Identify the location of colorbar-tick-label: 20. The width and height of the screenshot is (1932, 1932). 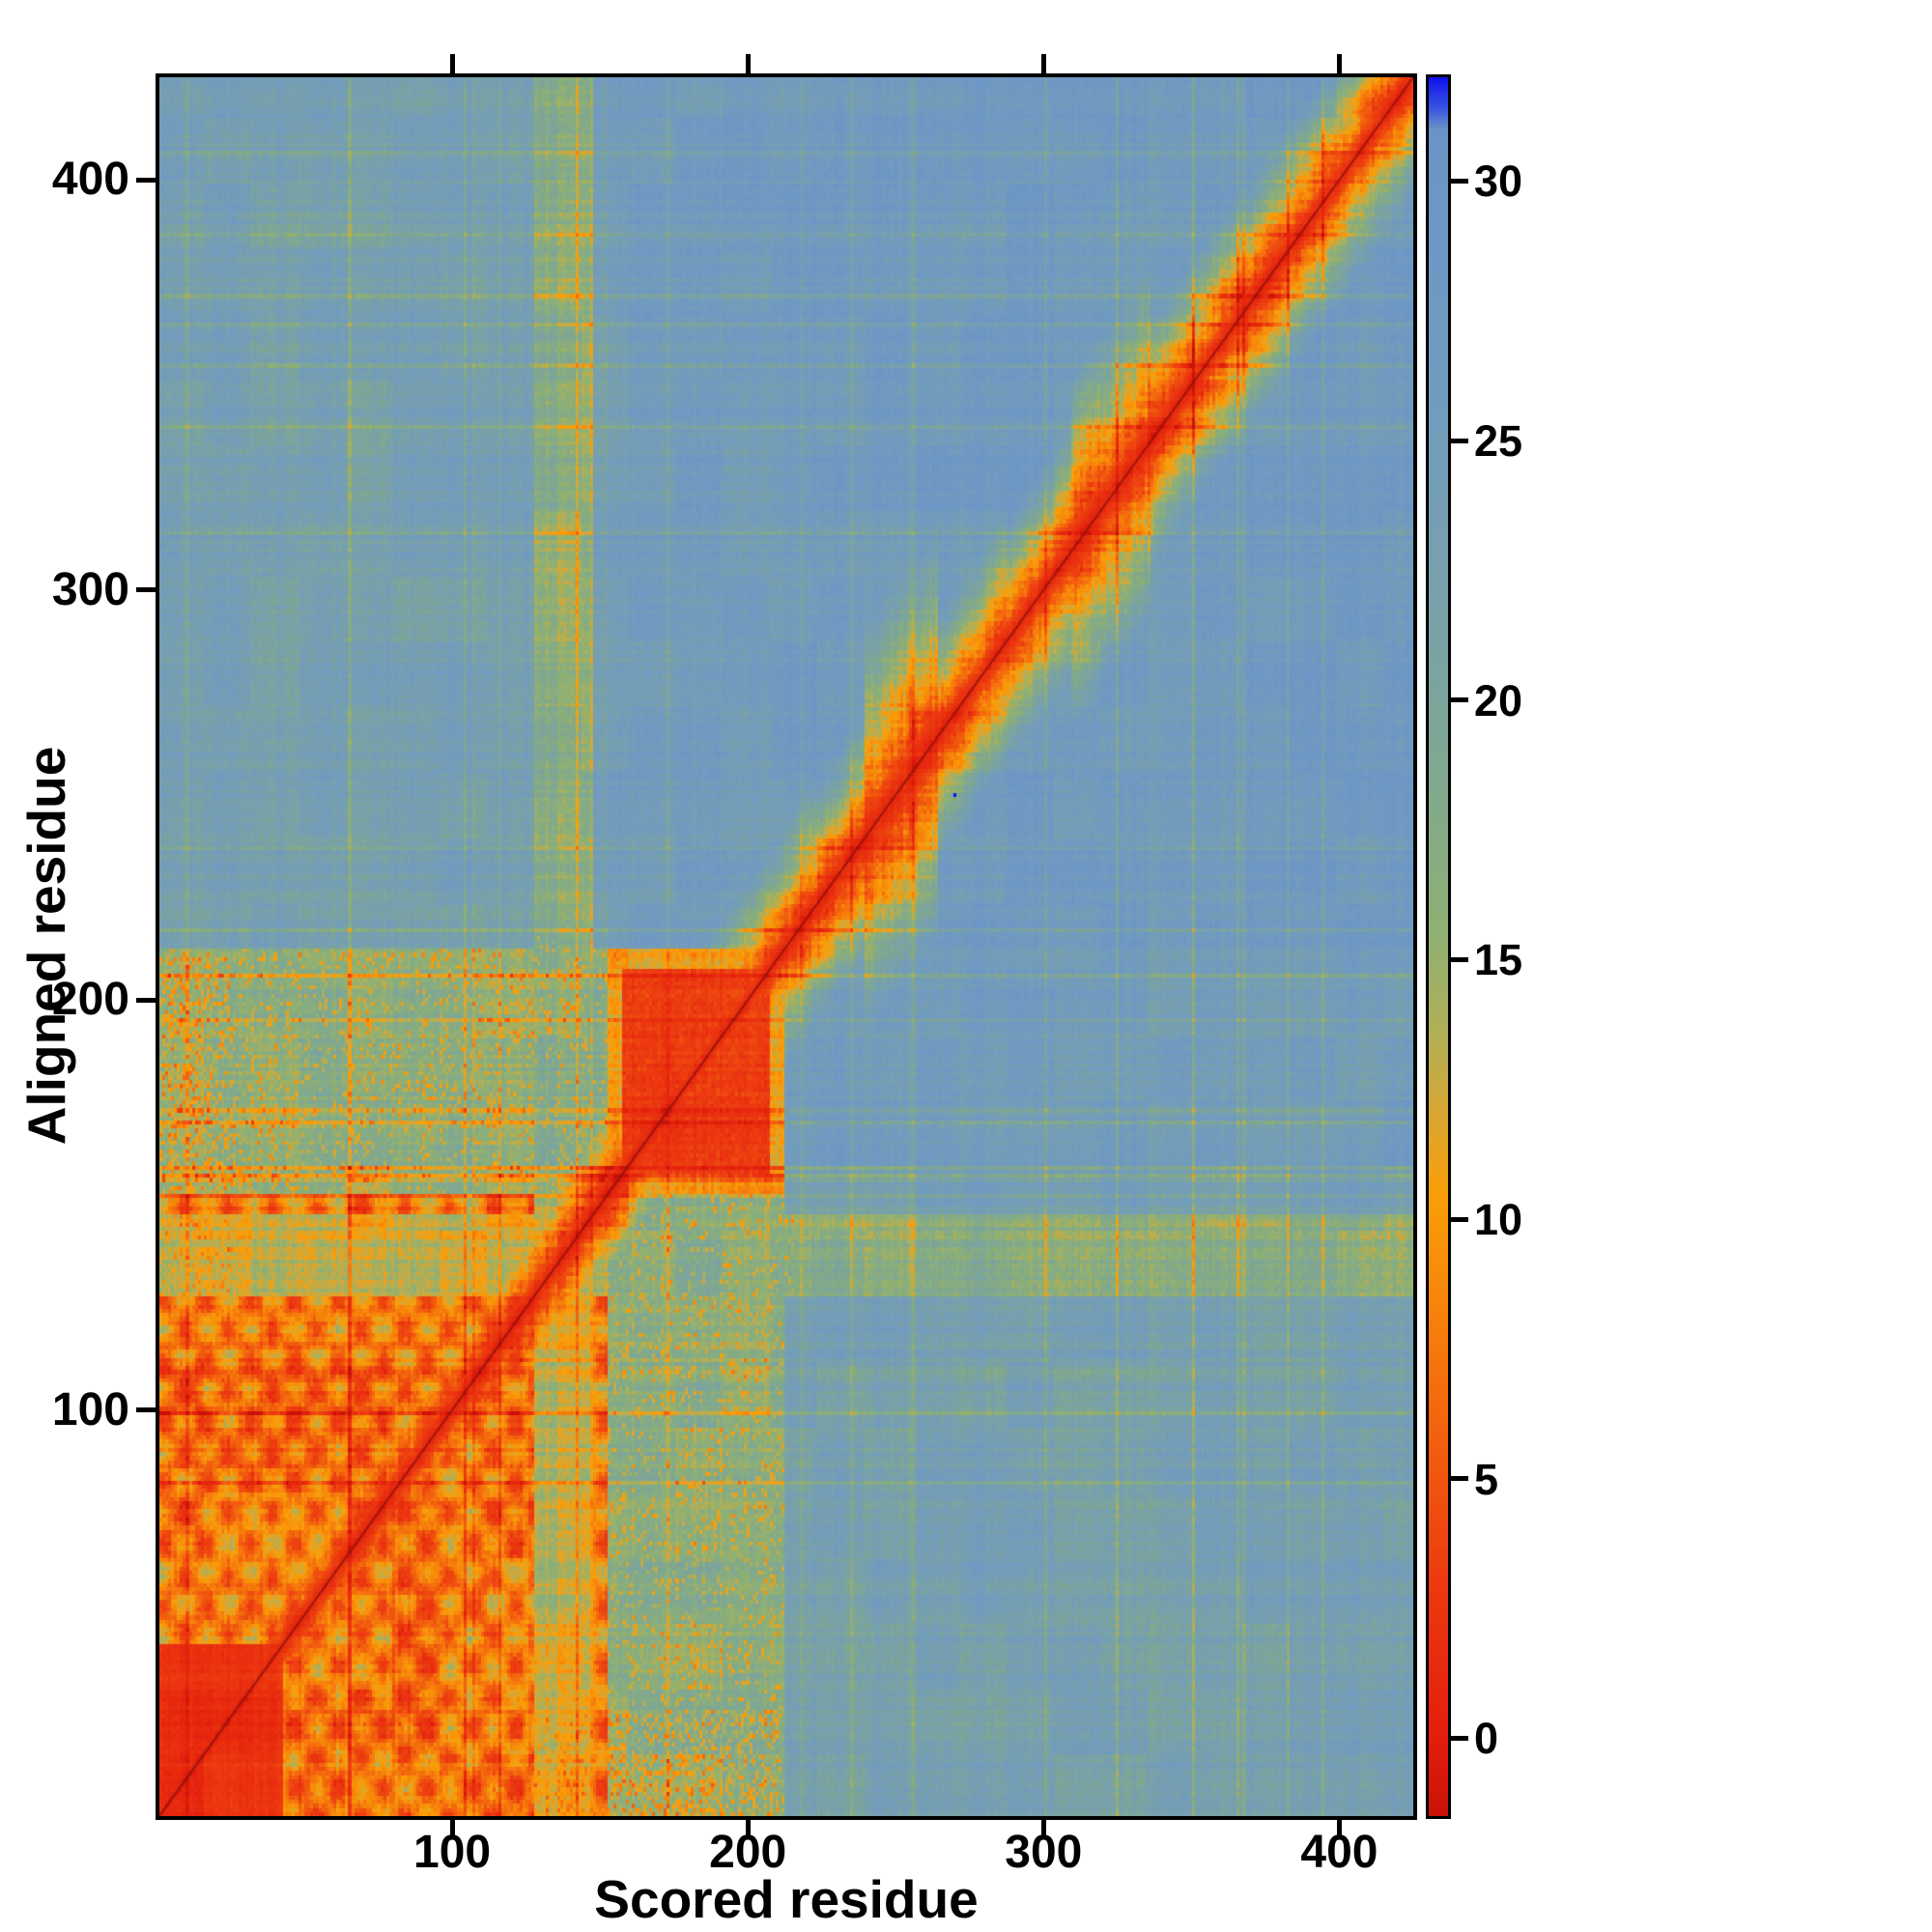
(1498, 700).